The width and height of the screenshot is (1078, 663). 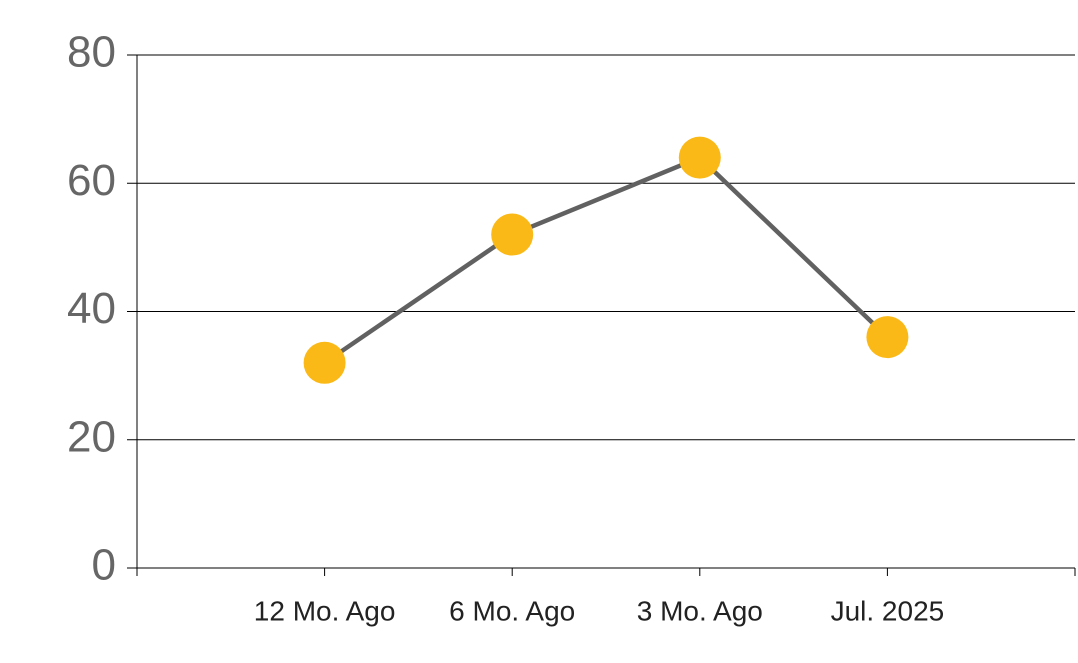 I want to click on y-tick-label: 0, so click(x=104, y=565).